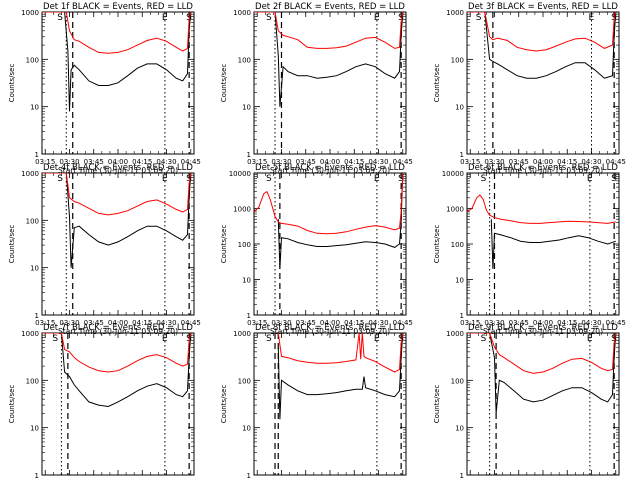  I want to click on chart-title: Det 8f BLACK = Events, RED = LLD, so click(330, 328).